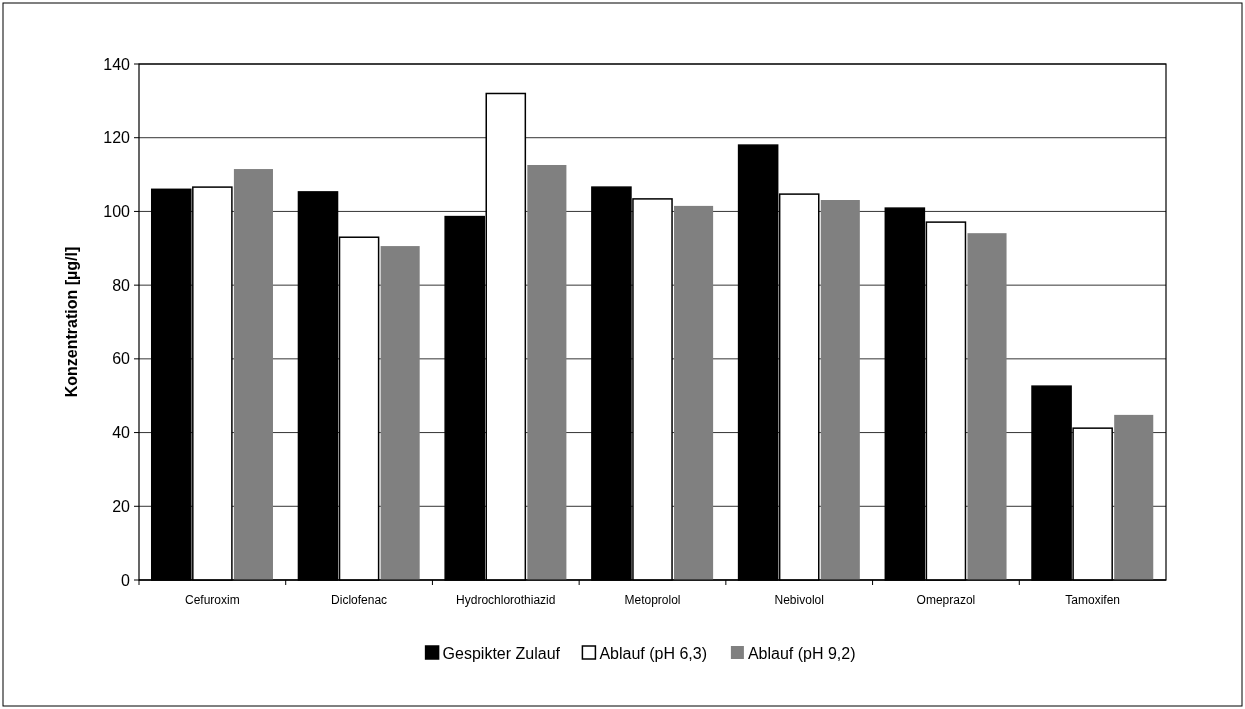 The height and width of the screenshot is (709, 1245). I want to click on x-tick-label: Metoprolol, so click(652, 600).